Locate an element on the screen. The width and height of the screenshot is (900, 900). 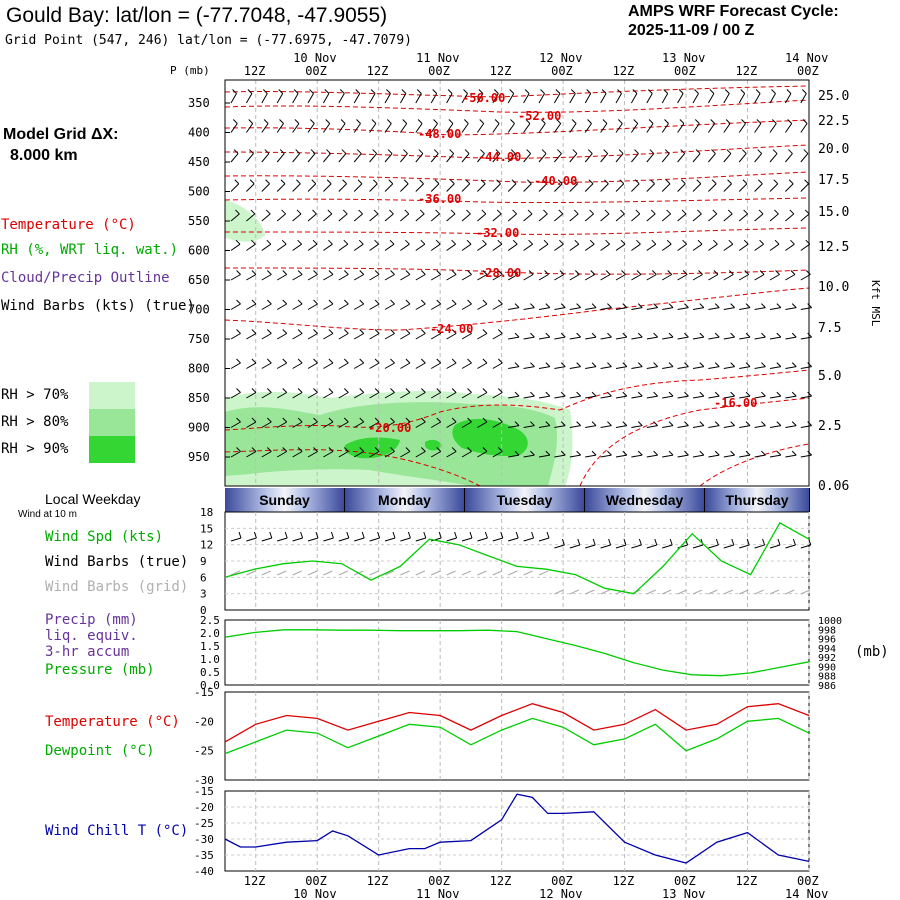
local-weekday-label: Local Weekday is located at coordinates (93, 499).